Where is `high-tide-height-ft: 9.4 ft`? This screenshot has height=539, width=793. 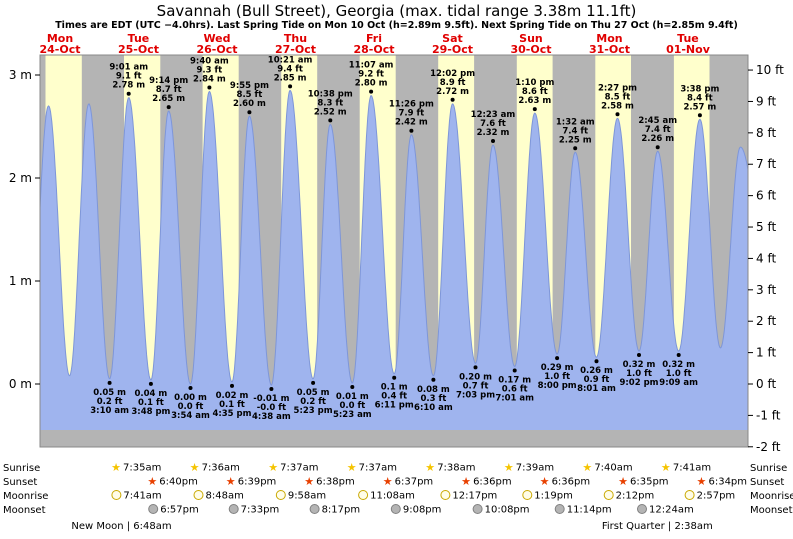 high-tide-height-ft: 9.4 ft is located at coordinates (290, 69).